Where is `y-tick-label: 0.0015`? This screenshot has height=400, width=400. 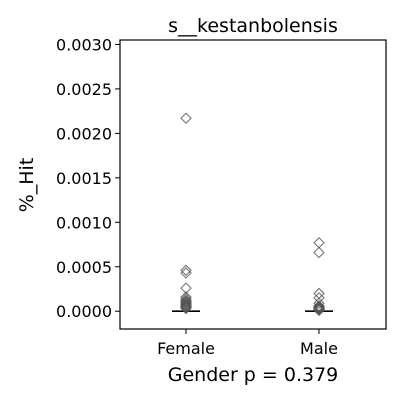
y-tick-label: 0.0015 is located at coordinates (84, 178).